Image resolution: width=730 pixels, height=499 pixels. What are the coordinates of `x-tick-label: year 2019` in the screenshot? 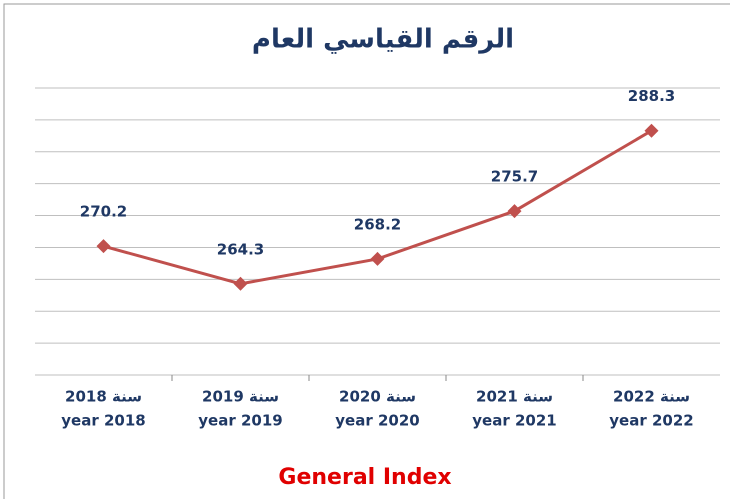 It's located at (240, 421).